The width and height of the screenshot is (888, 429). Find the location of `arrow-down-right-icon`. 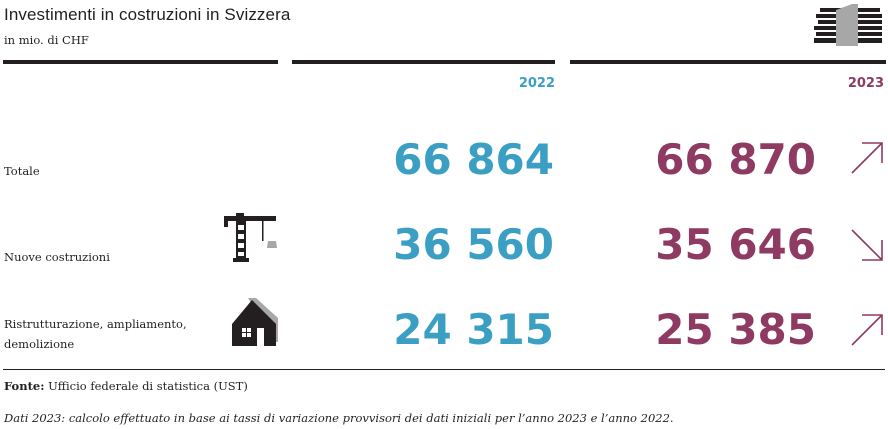

arrow-down-right-icon is located at coordinates (867, 245).